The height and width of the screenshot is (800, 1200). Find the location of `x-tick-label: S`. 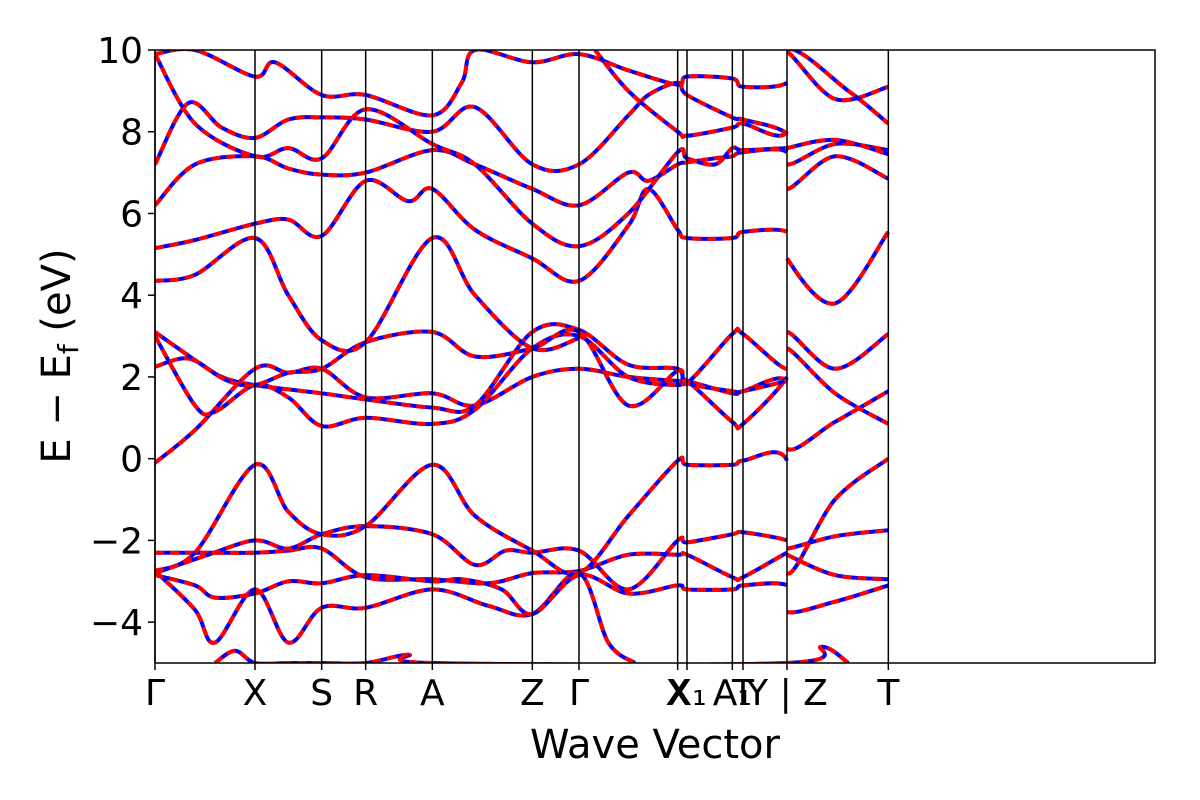

x-tick-label: S is located at coordinates (321, 693).